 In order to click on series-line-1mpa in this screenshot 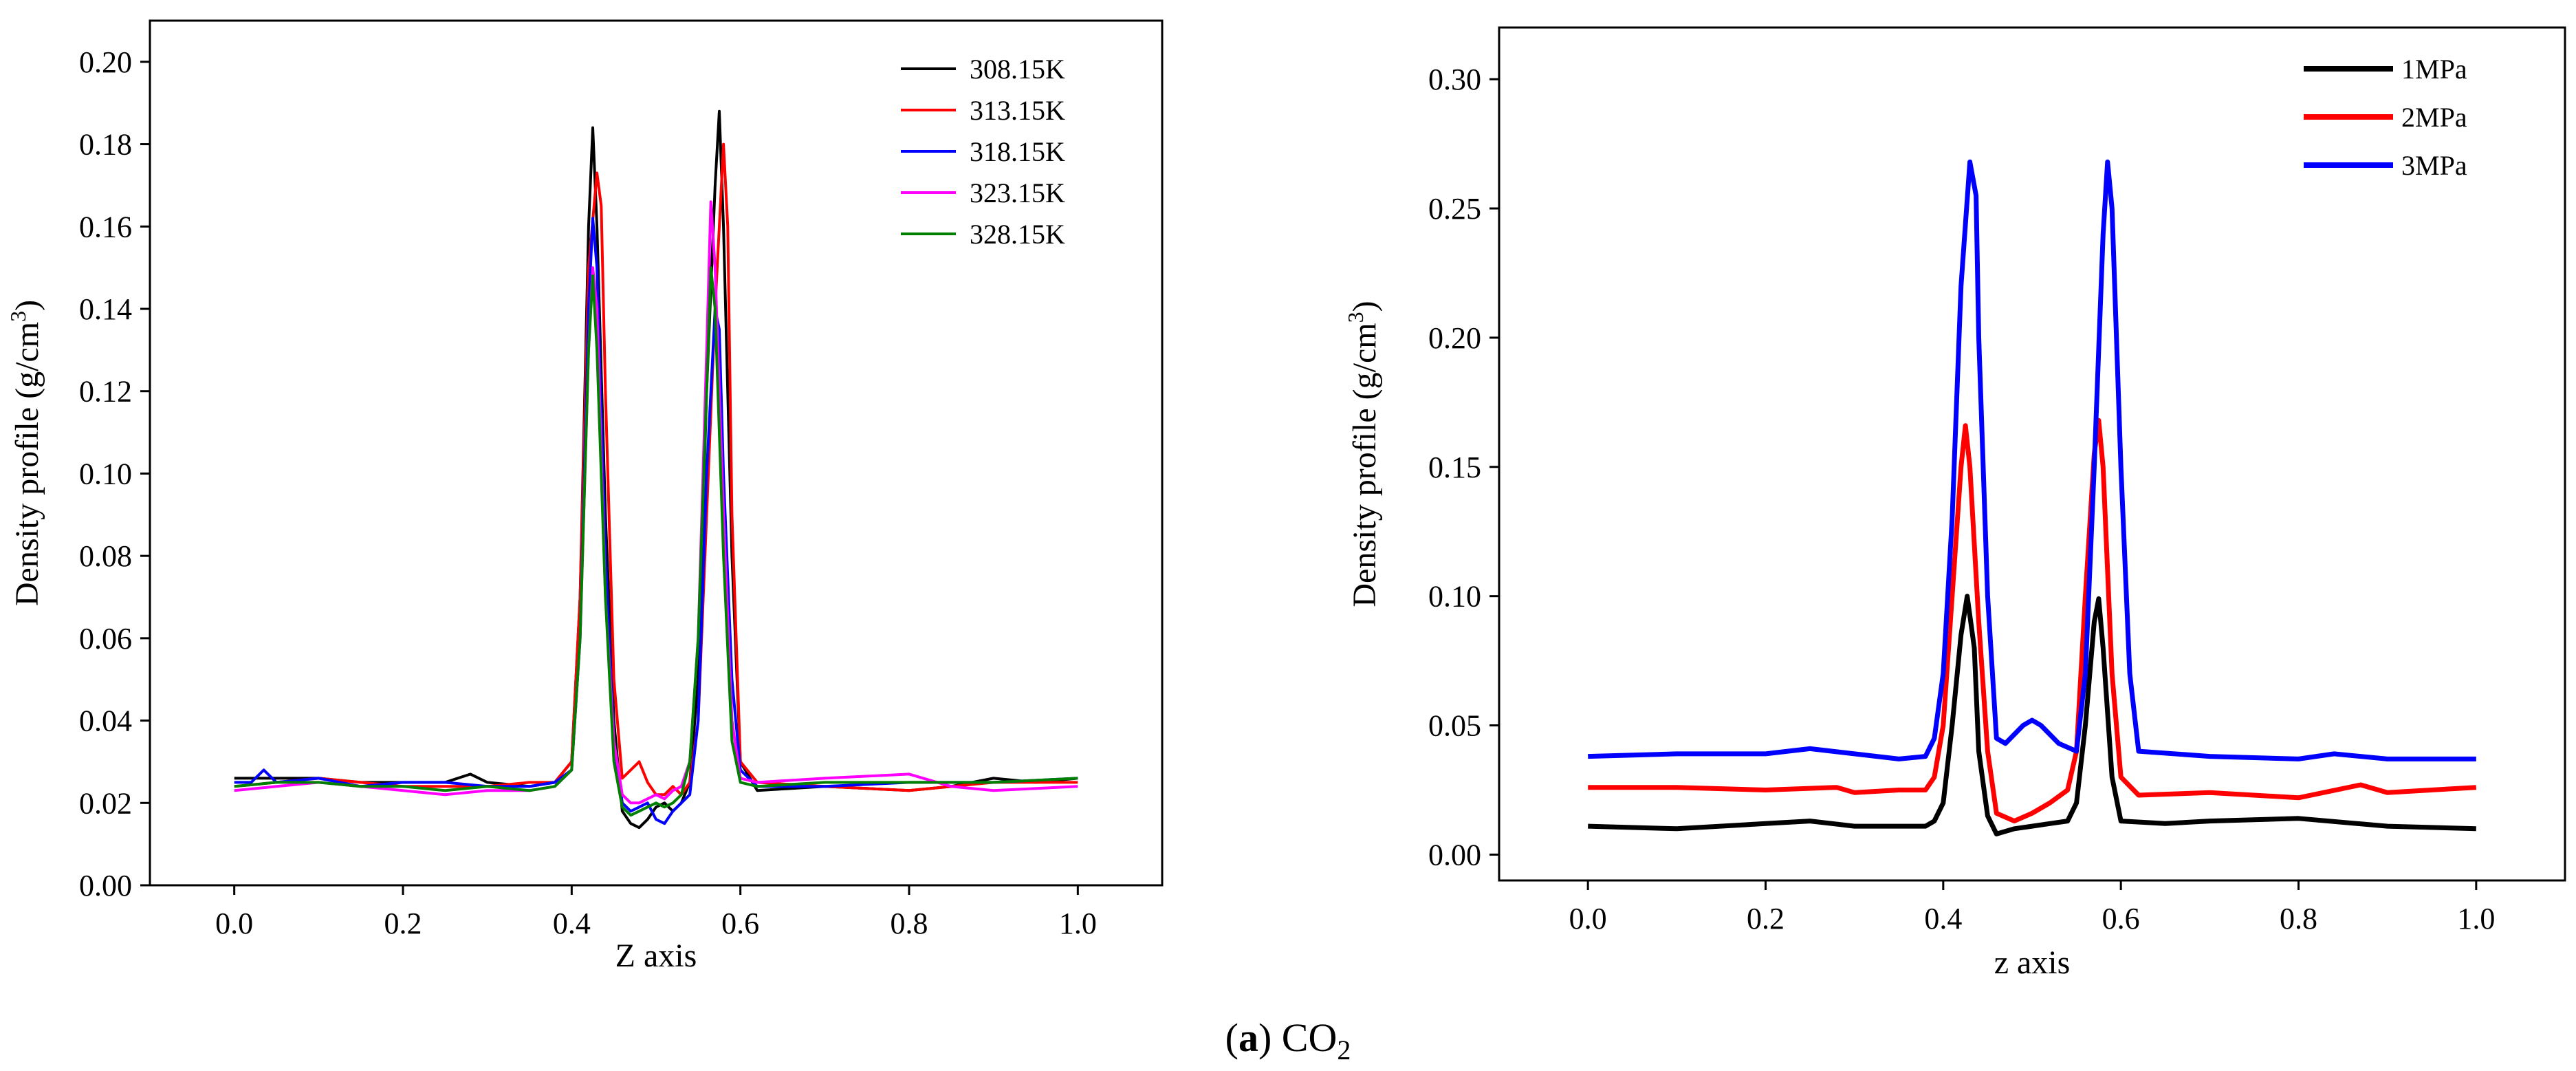, I will do `click(2032, 715)`.